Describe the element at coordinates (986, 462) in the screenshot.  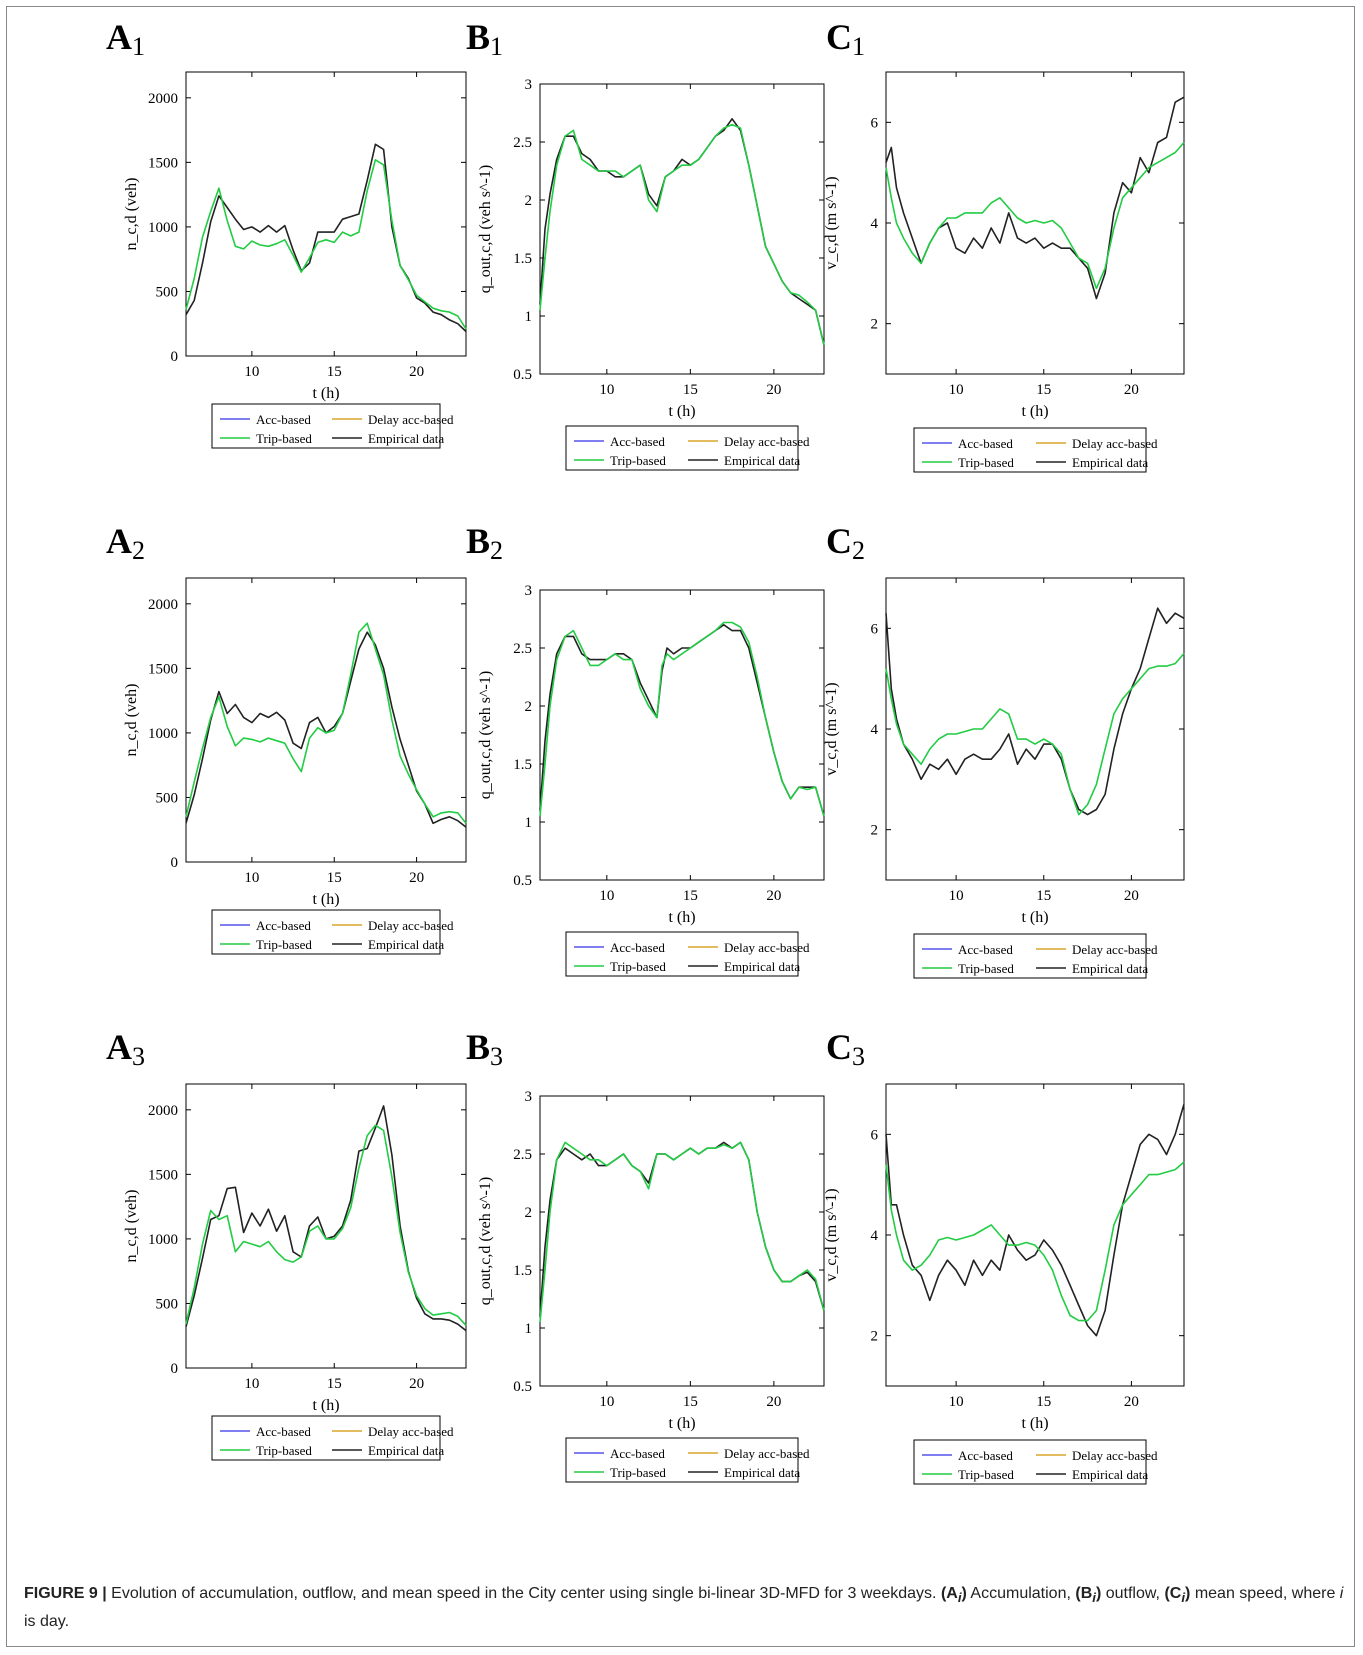
I see `legend-label-c1: Trip-based` at that location.